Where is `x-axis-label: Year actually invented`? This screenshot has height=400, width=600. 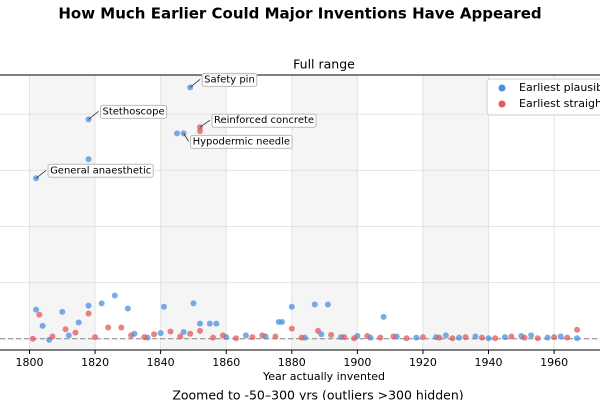 x-axis-label: Year actually invented is located at coordinates (323, 376).